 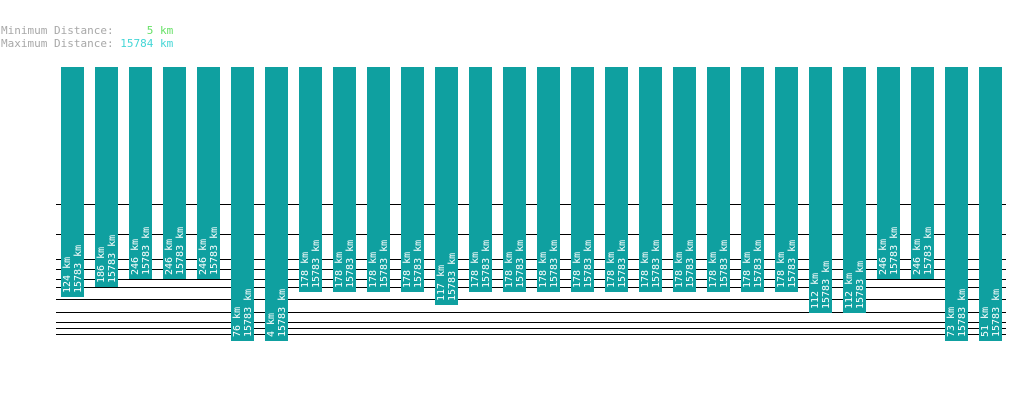 I want to click on max-distance-value: 15784 km, so click(x=147, y=43).